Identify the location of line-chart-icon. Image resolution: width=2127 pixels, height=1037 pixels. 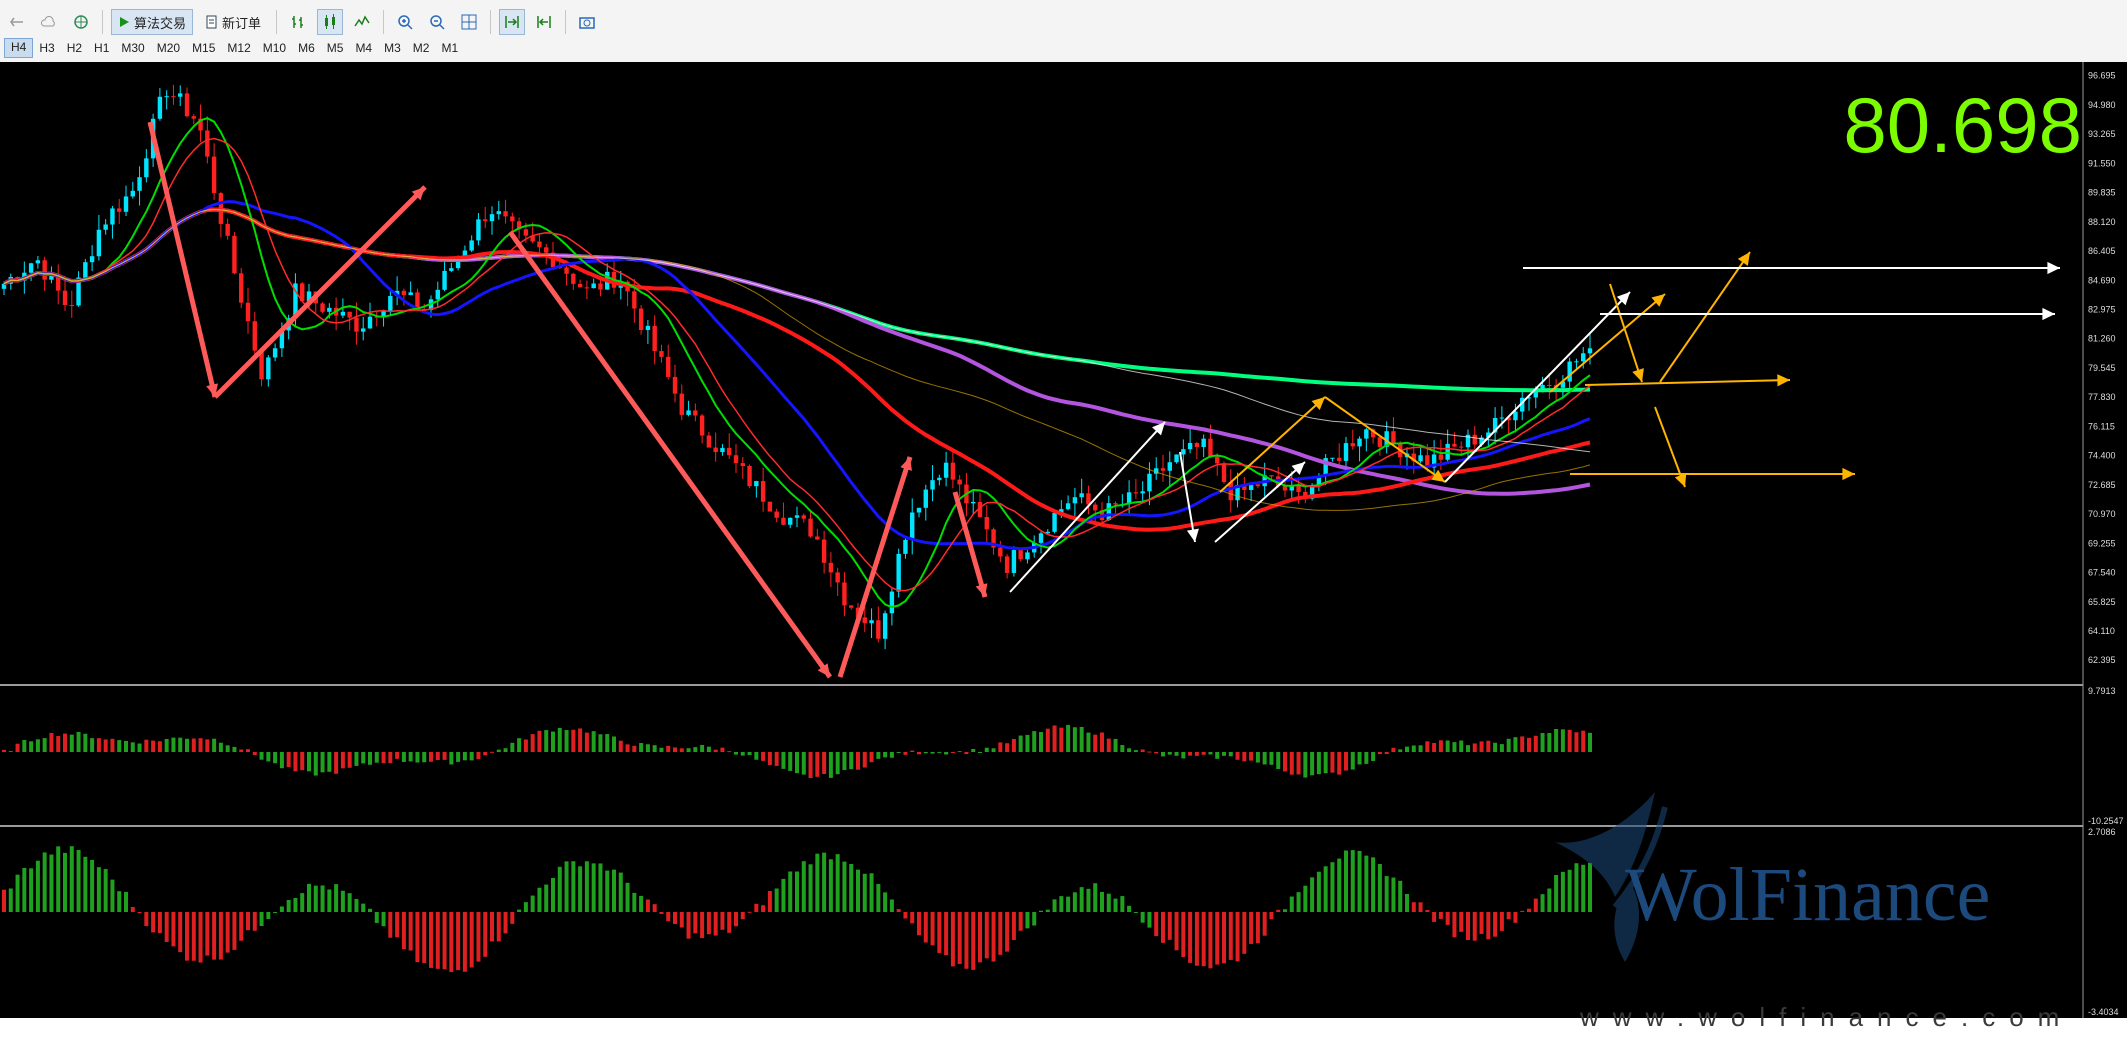
(362, 22).